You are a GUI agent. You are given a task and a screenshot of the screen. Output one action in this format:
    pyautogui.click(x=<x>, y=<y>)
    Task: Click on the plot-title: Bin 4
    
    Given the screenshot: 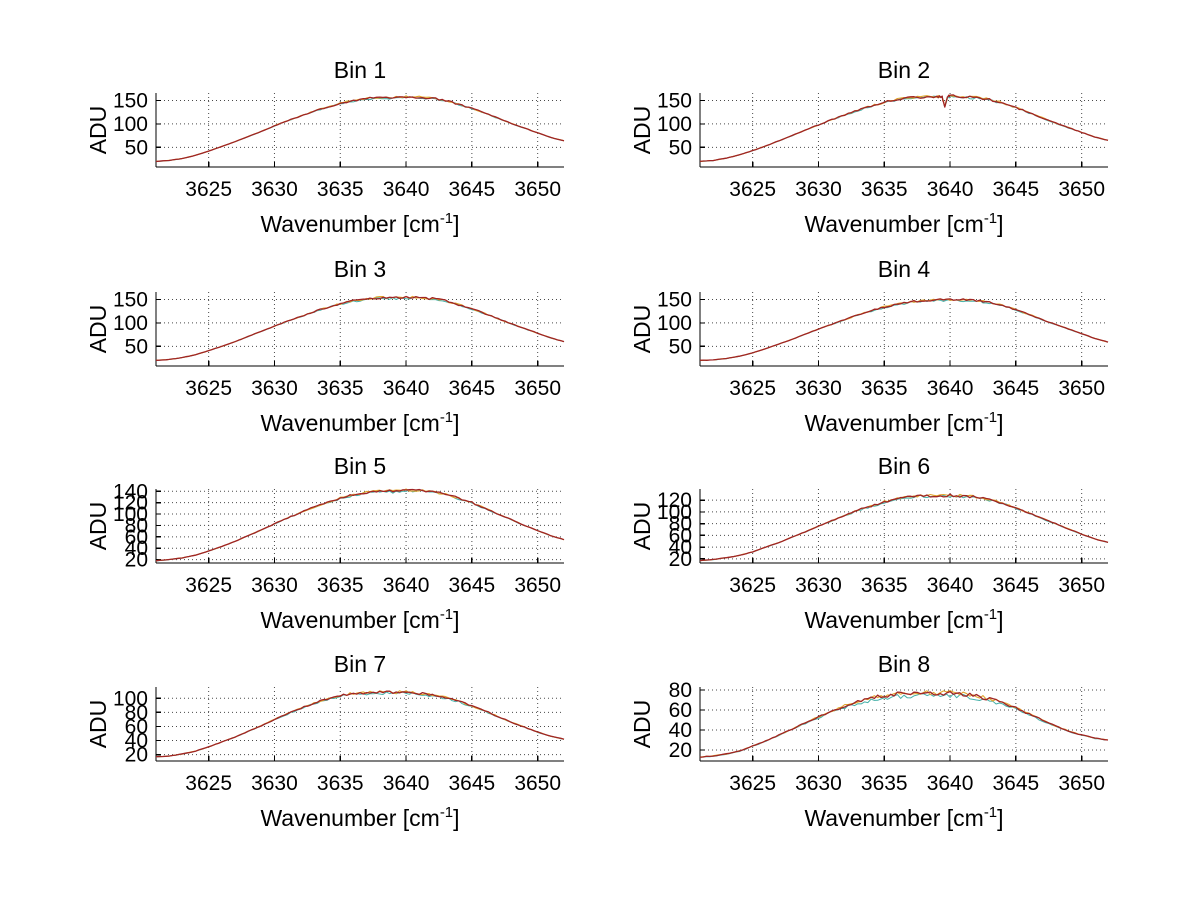 What is the action you would take?
    pyautogui.click(x=904, y=269)
    